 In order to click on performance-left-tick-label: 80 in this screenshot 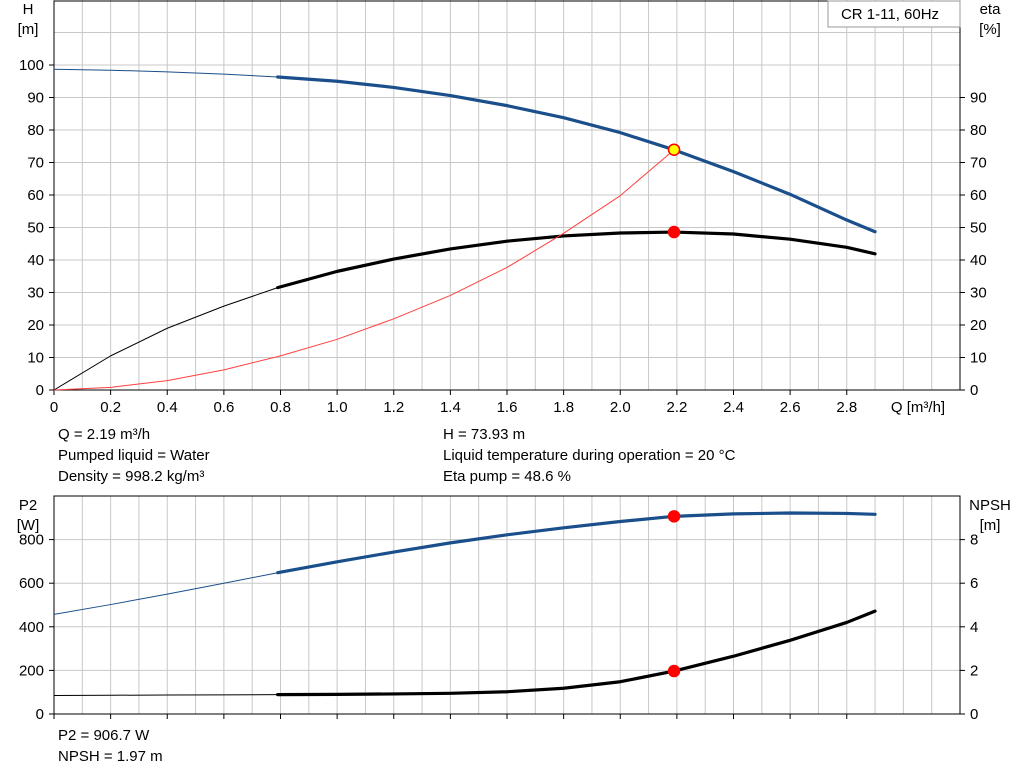, I will do `click(35, 130)`.